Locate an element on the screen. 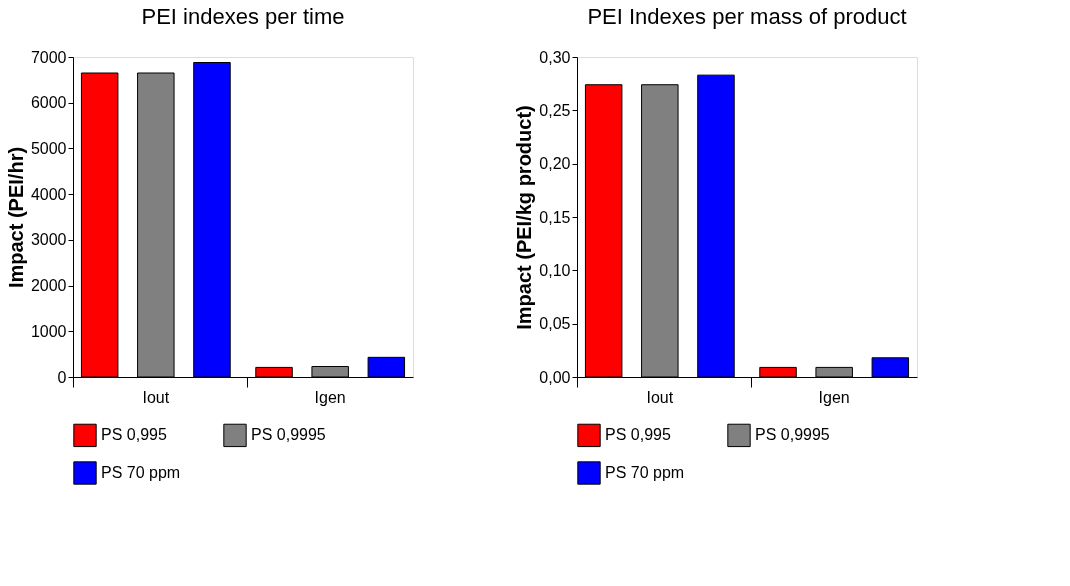 The image size is (1070, 586). y-tick-label: 0,30 is located at coordinates (555, 57).